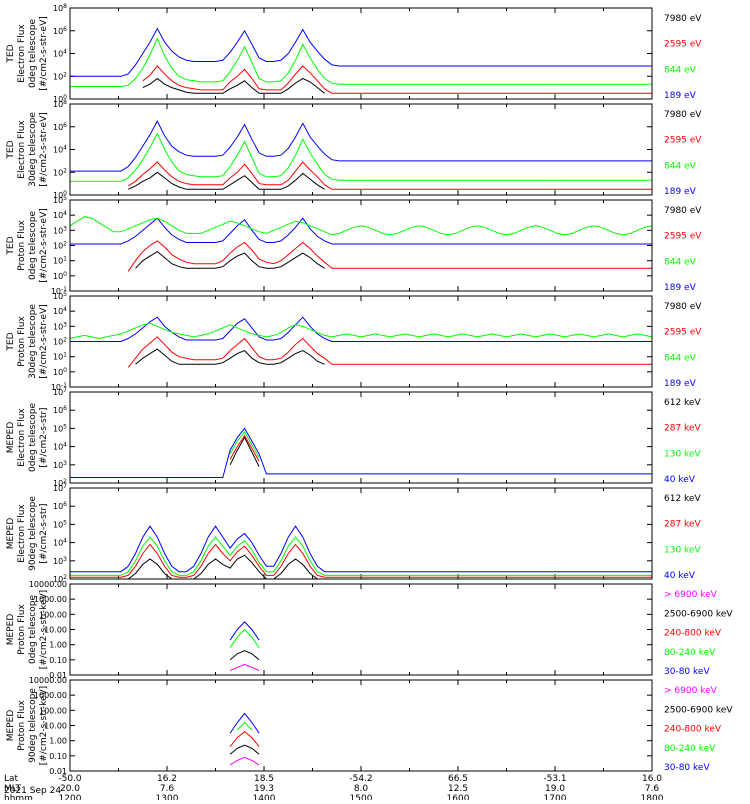 Image resolution: width=750 pixels, height=804 pixels. I want to click on legend-label: 2500-6900 keV, so click(698, 614).